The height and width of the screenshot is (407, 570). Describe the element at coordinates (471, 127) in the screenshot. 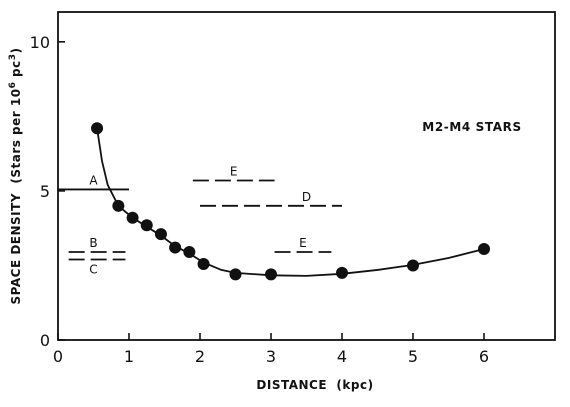

I see `annotation-label: M2-M4 STARS` at that location.